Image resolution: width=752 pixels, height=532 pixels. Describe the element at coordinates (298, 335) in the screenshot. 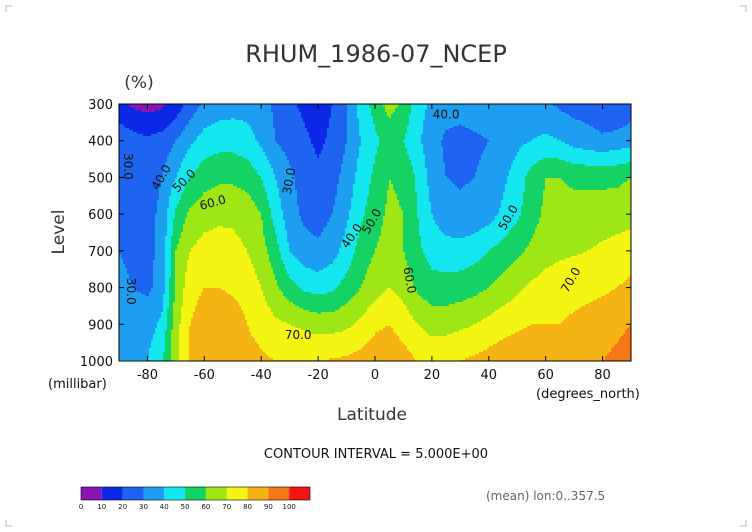

I see `contour-label: 70.0` at that location.